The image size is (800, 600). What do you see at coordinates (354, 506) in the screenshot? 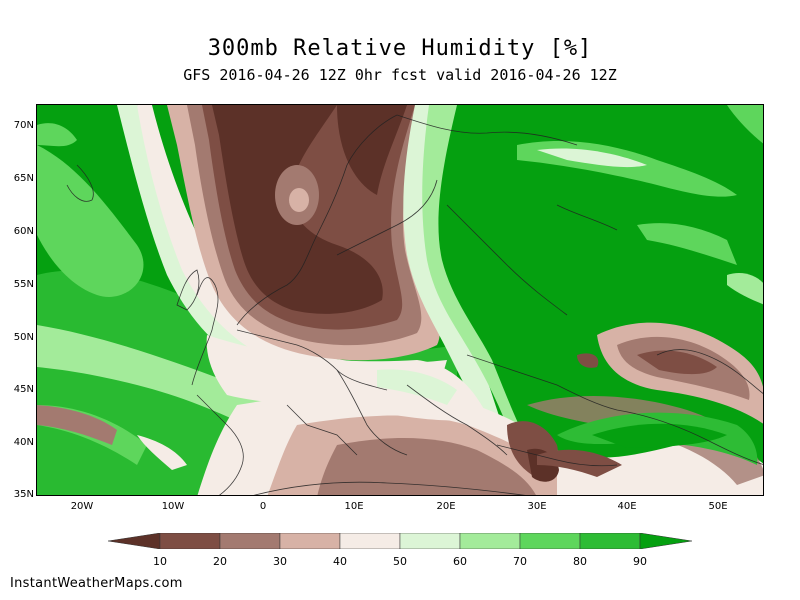
I see `lon-label-10e: 10E` at bounding box center [354, 506].